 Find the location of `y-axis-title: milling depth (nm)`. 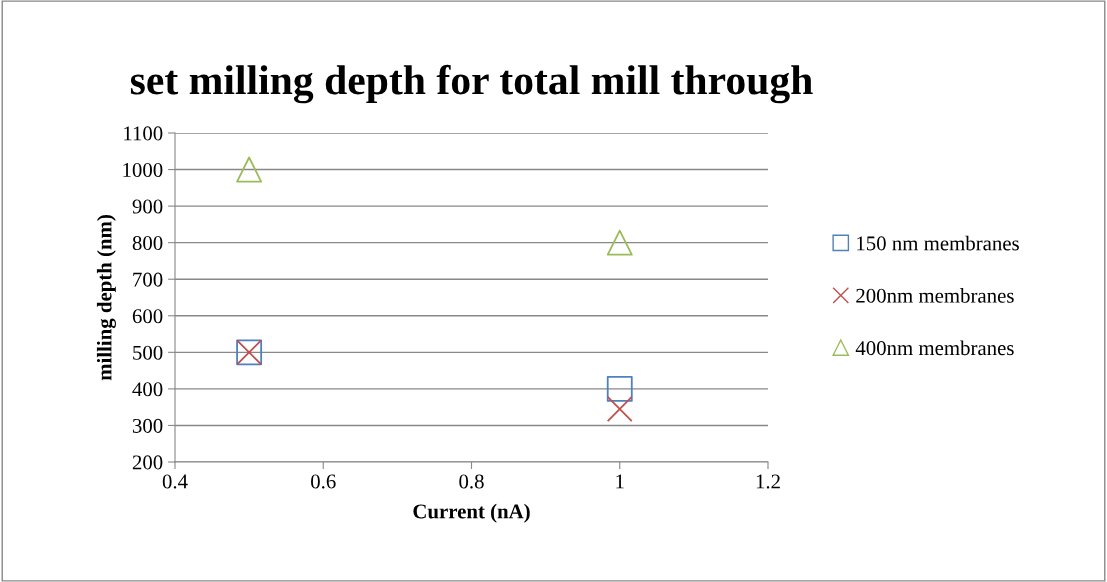

y-axis-title: milling depth (nm) is located at coordinates (106, 298).